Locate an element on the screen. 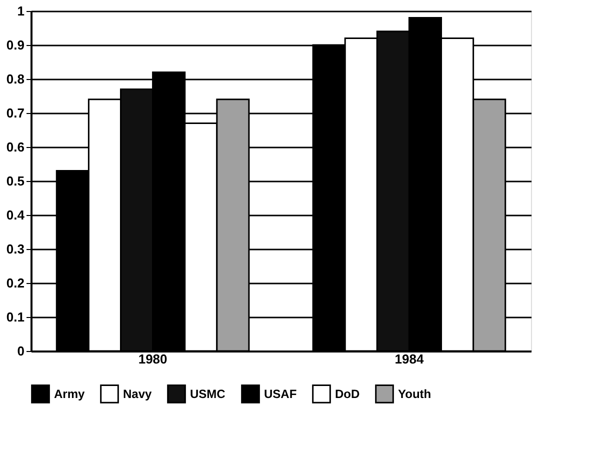  y-tick-label: 0.7 is located at coordinates (15, 113).